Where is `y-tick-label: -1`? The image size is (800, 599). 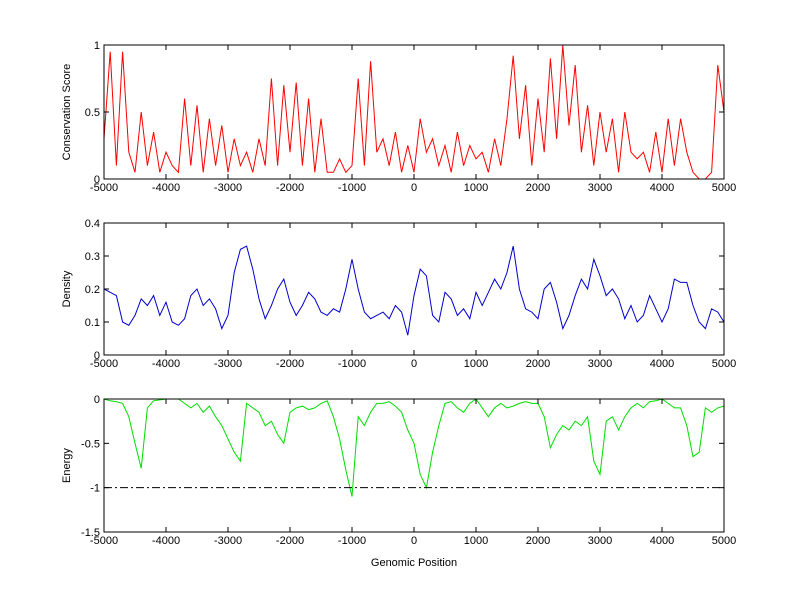 y-tick-label: -1 is located at coordinates (95, 489).